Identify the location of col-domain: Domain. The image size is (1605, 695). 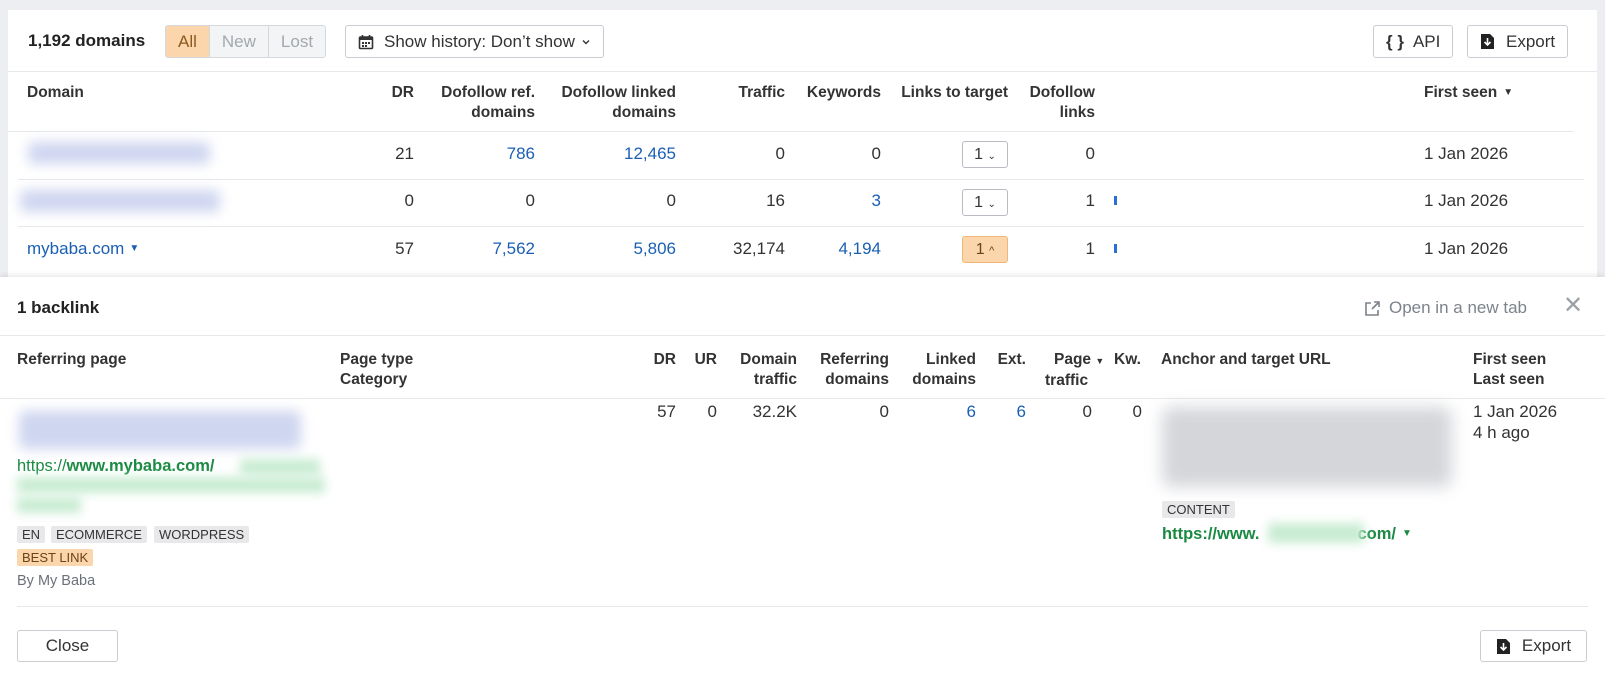
(55, 92).